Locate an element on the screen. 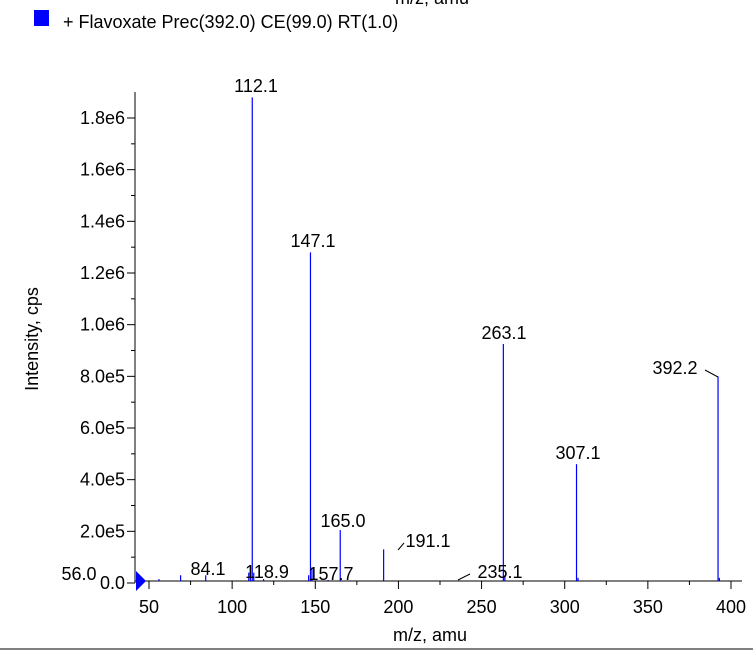 This screenshot has width=753, height=651. x-tick-label: 300 is located at coordinates (565, 607).